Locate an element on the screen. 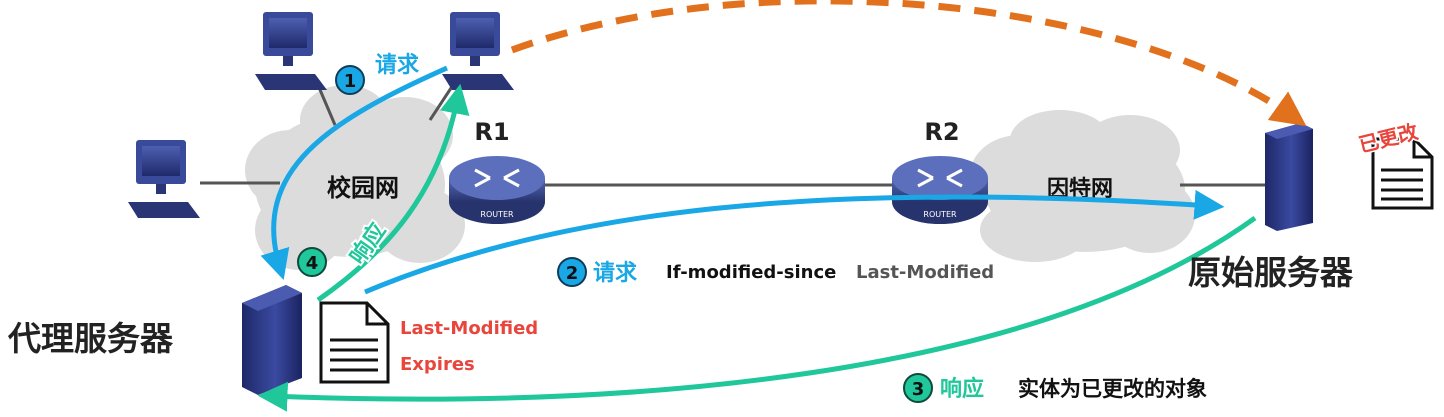 The width and height of the screenshot is (1444, 417). step2-last-modified: Last-Modified is located at coordinates (925, 272).